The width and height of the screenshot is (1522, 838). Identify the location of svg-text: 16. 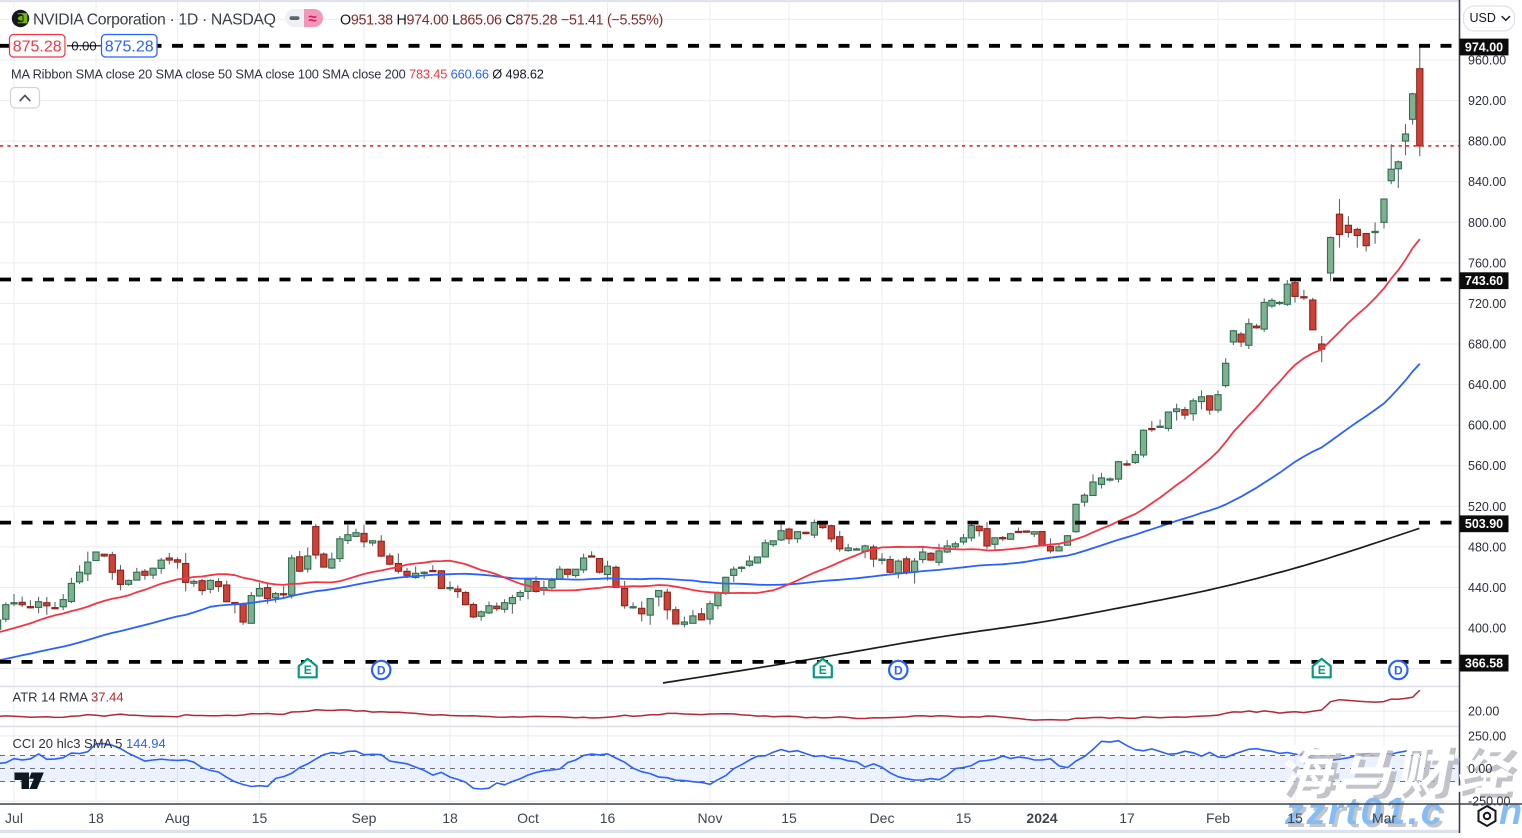
(608, 818).